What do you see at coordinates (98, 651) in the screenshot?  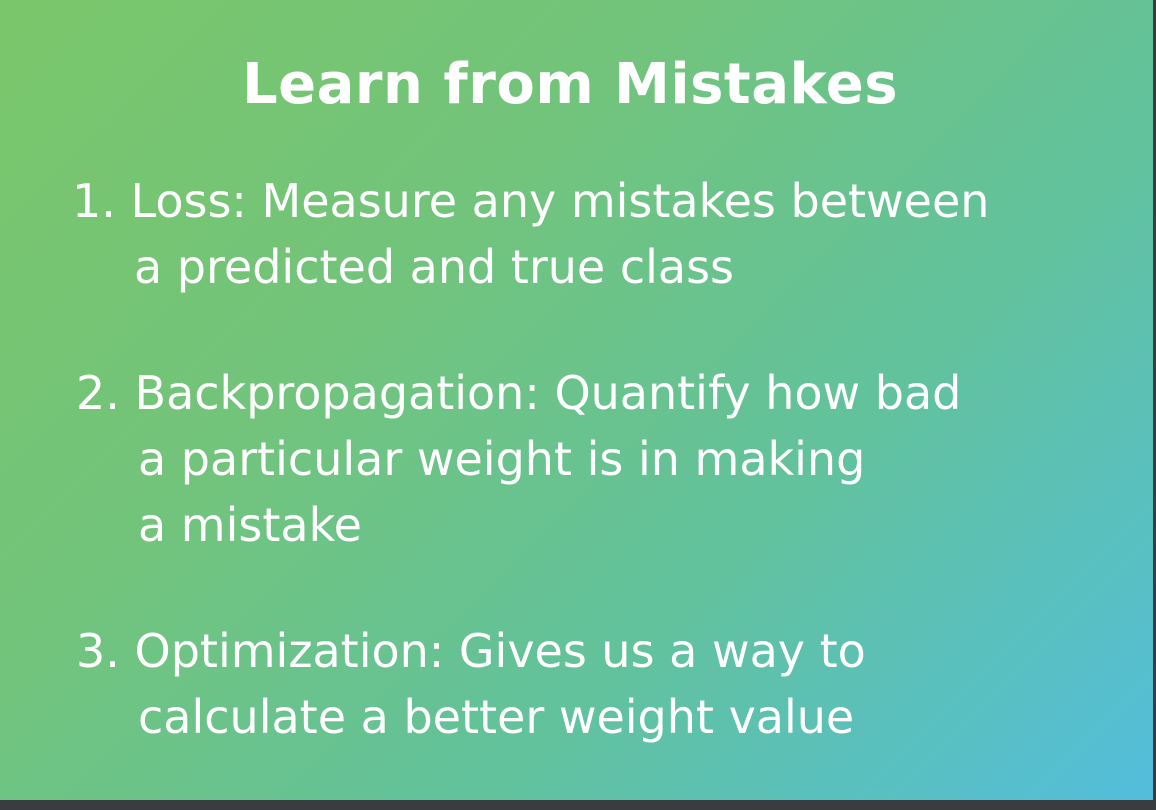 I see `list-item-number: 3.` at bounding box center [98, 651].